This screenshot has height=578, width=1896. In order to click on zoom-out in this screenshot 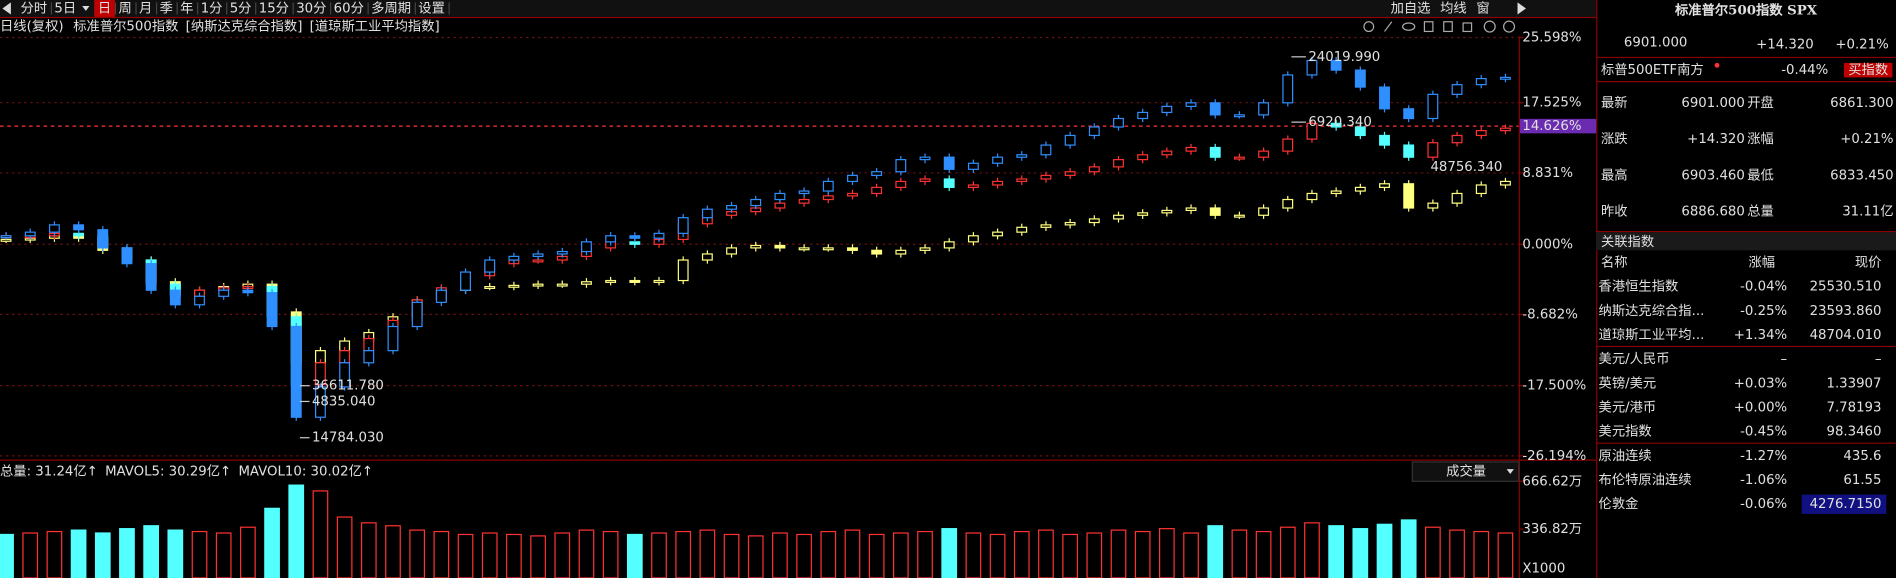, I will do `click(1509, 26)`.